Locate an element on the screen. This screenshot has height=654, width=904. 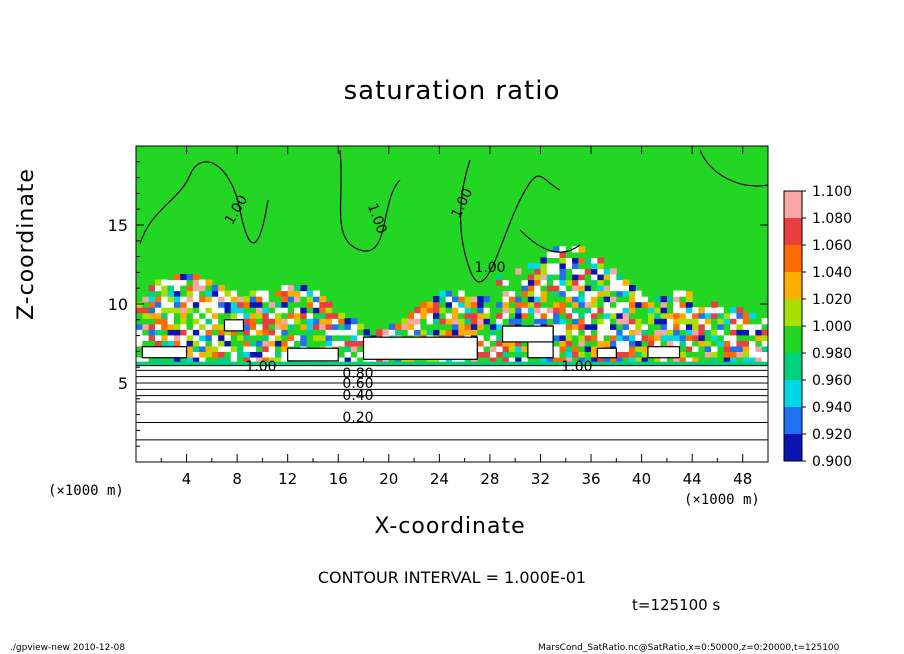
colorbar-label: 1.060 is located at coordinates (832, 246).